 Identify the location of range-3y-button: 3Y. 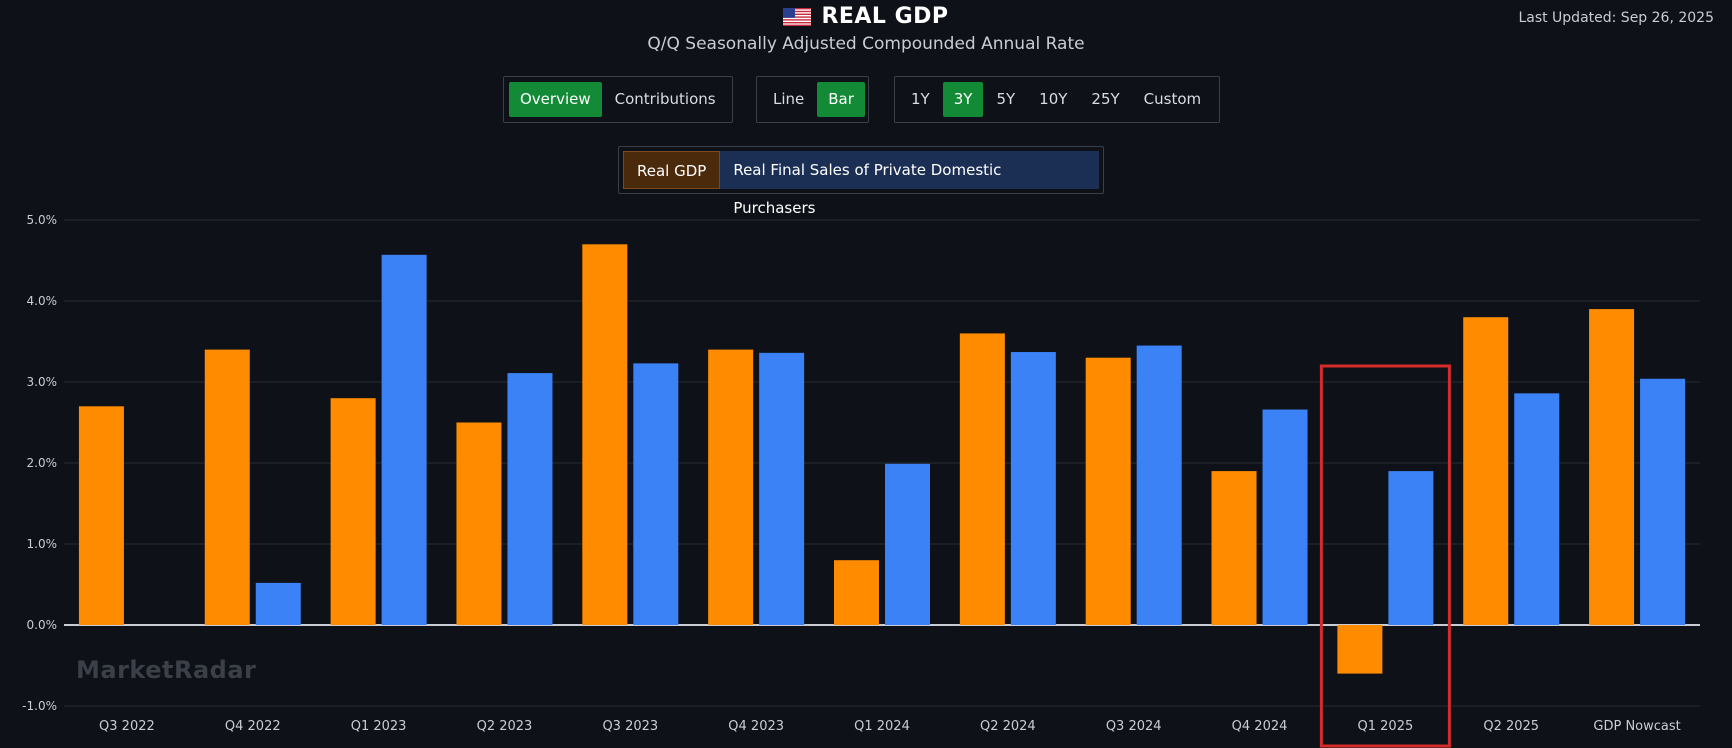
(963, 99).